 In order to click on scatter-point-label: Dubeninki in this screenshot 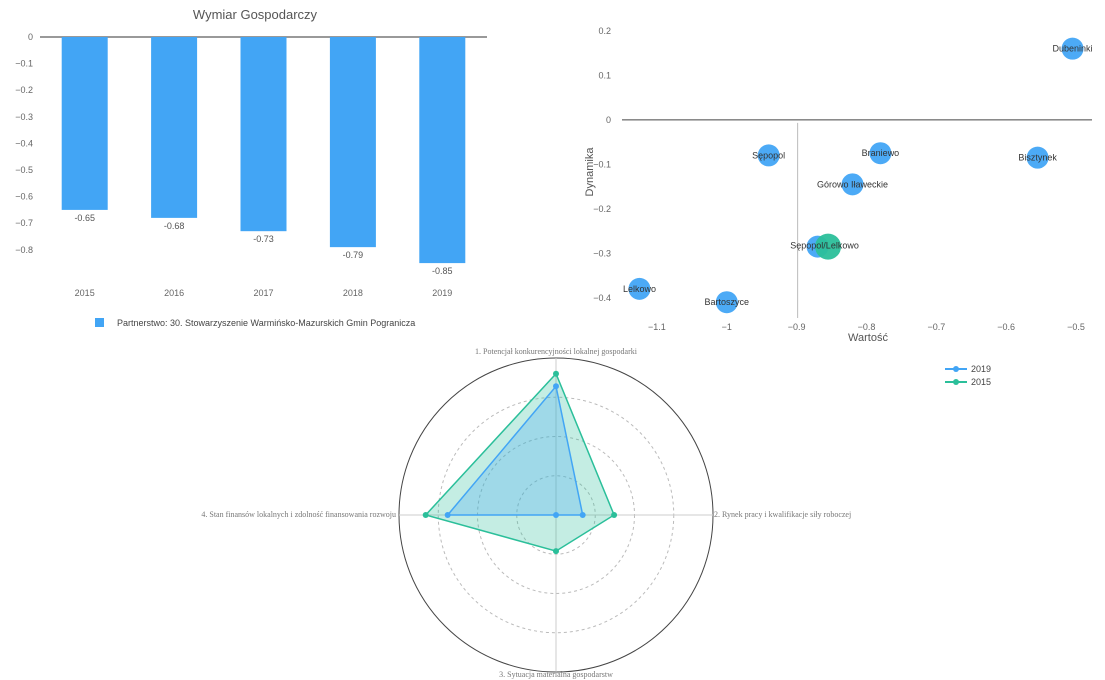, I will do `click(1073, 49)`.